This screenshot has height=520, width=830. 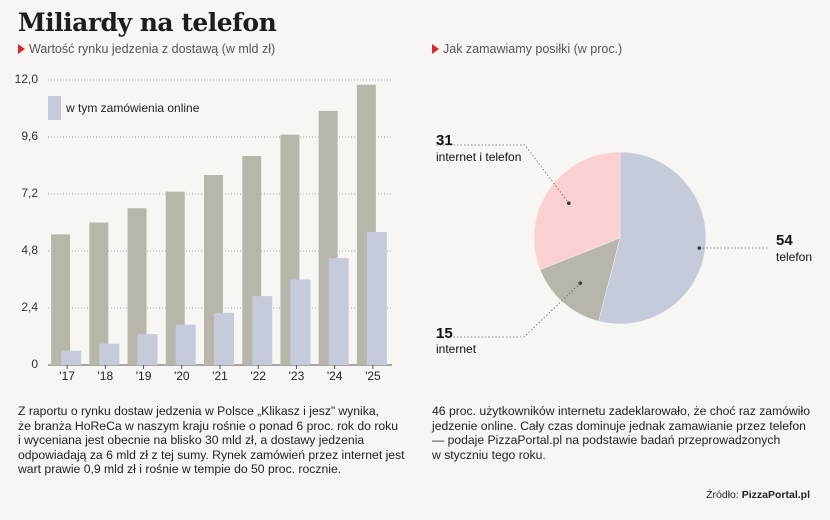 I want to click on pie-value-telefon: 54, so click(x=784, y=240).